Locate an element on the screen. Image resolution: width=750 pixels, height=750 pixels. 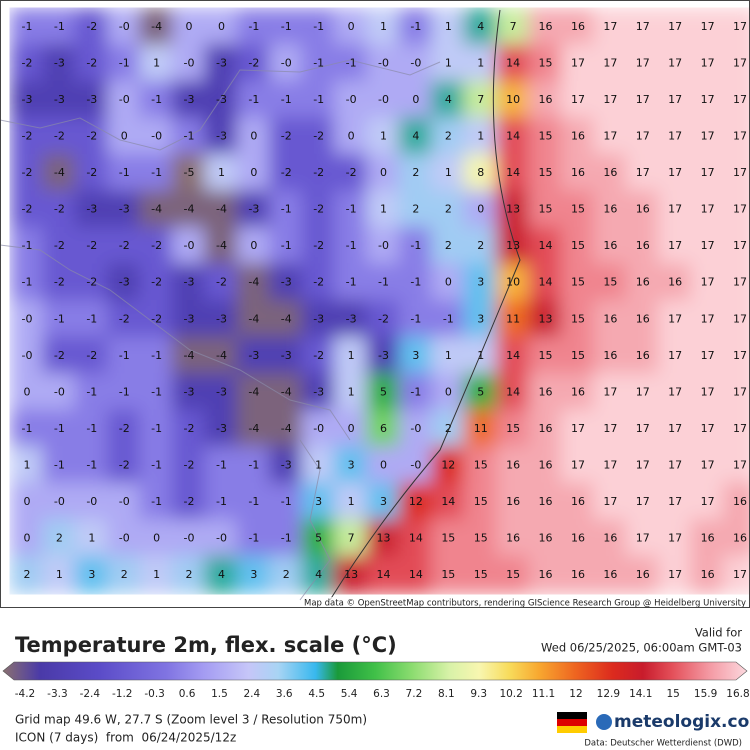
grid-value: 15 is located at coordinates (578, 282).